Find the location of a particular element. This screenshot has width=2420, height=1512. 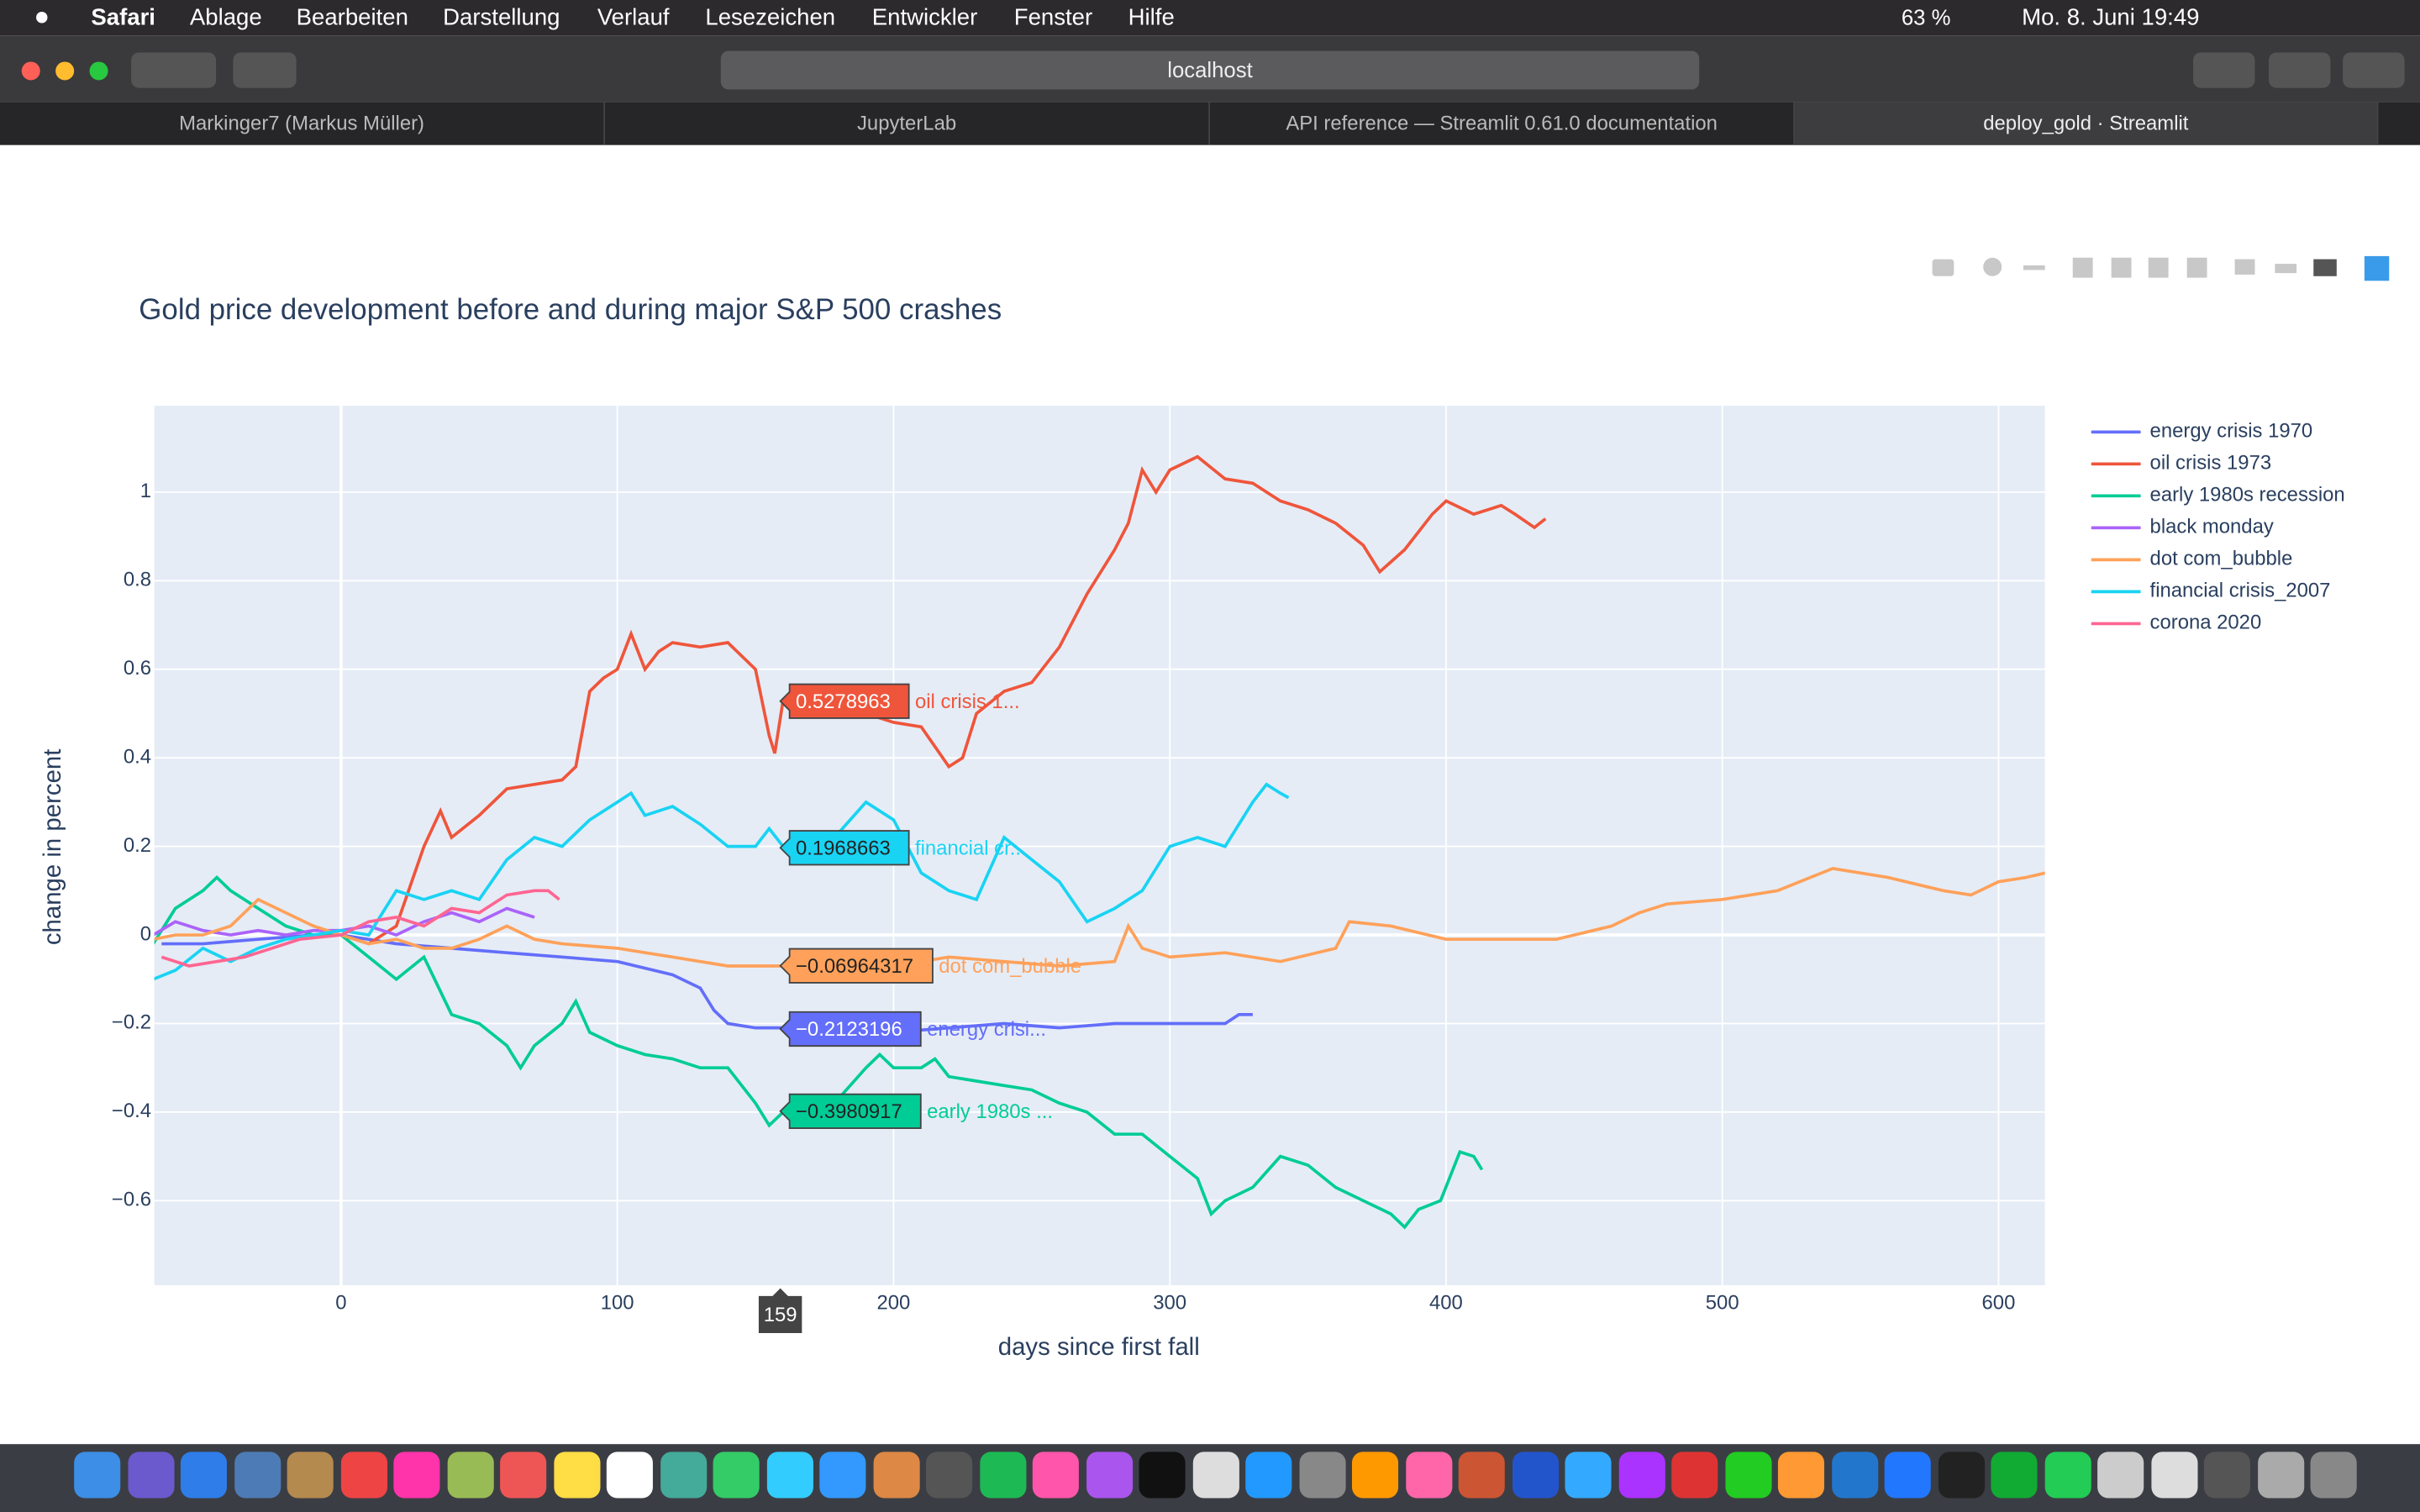

y-tick-label: −0.6 is located at coordinates (131, 1200).